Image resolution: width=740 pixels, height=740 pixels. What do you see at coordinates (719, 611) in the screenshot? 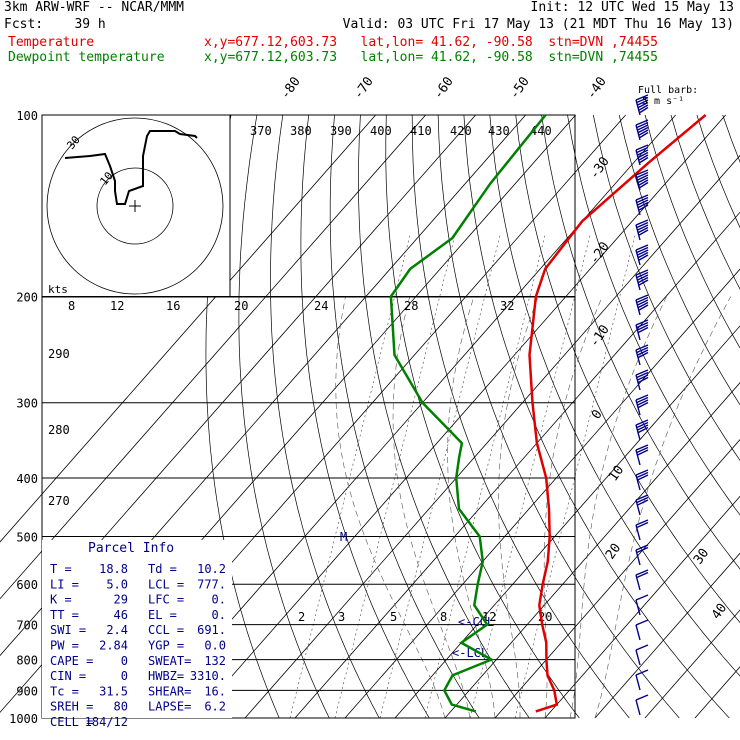
I see `isotherm-label: 40` at bounding box center [719, 611].